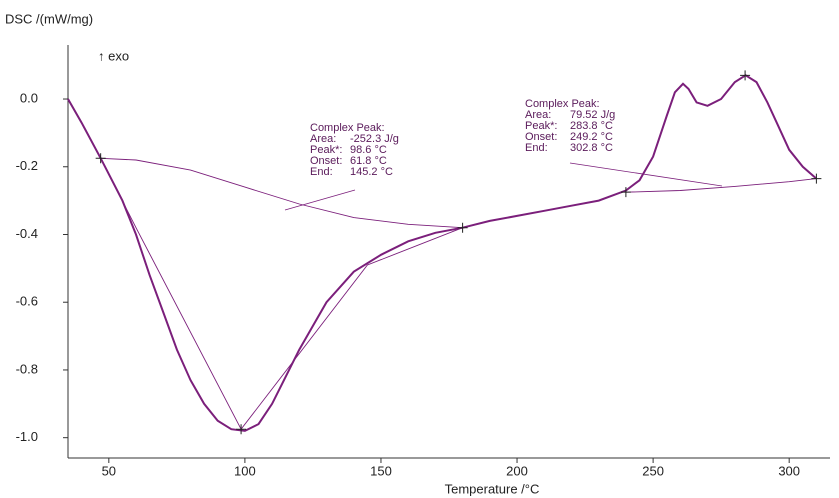  Describe the element at coordinates (29, 97) in the screenshot. I see `y-tick-label: 0.0` at that location.